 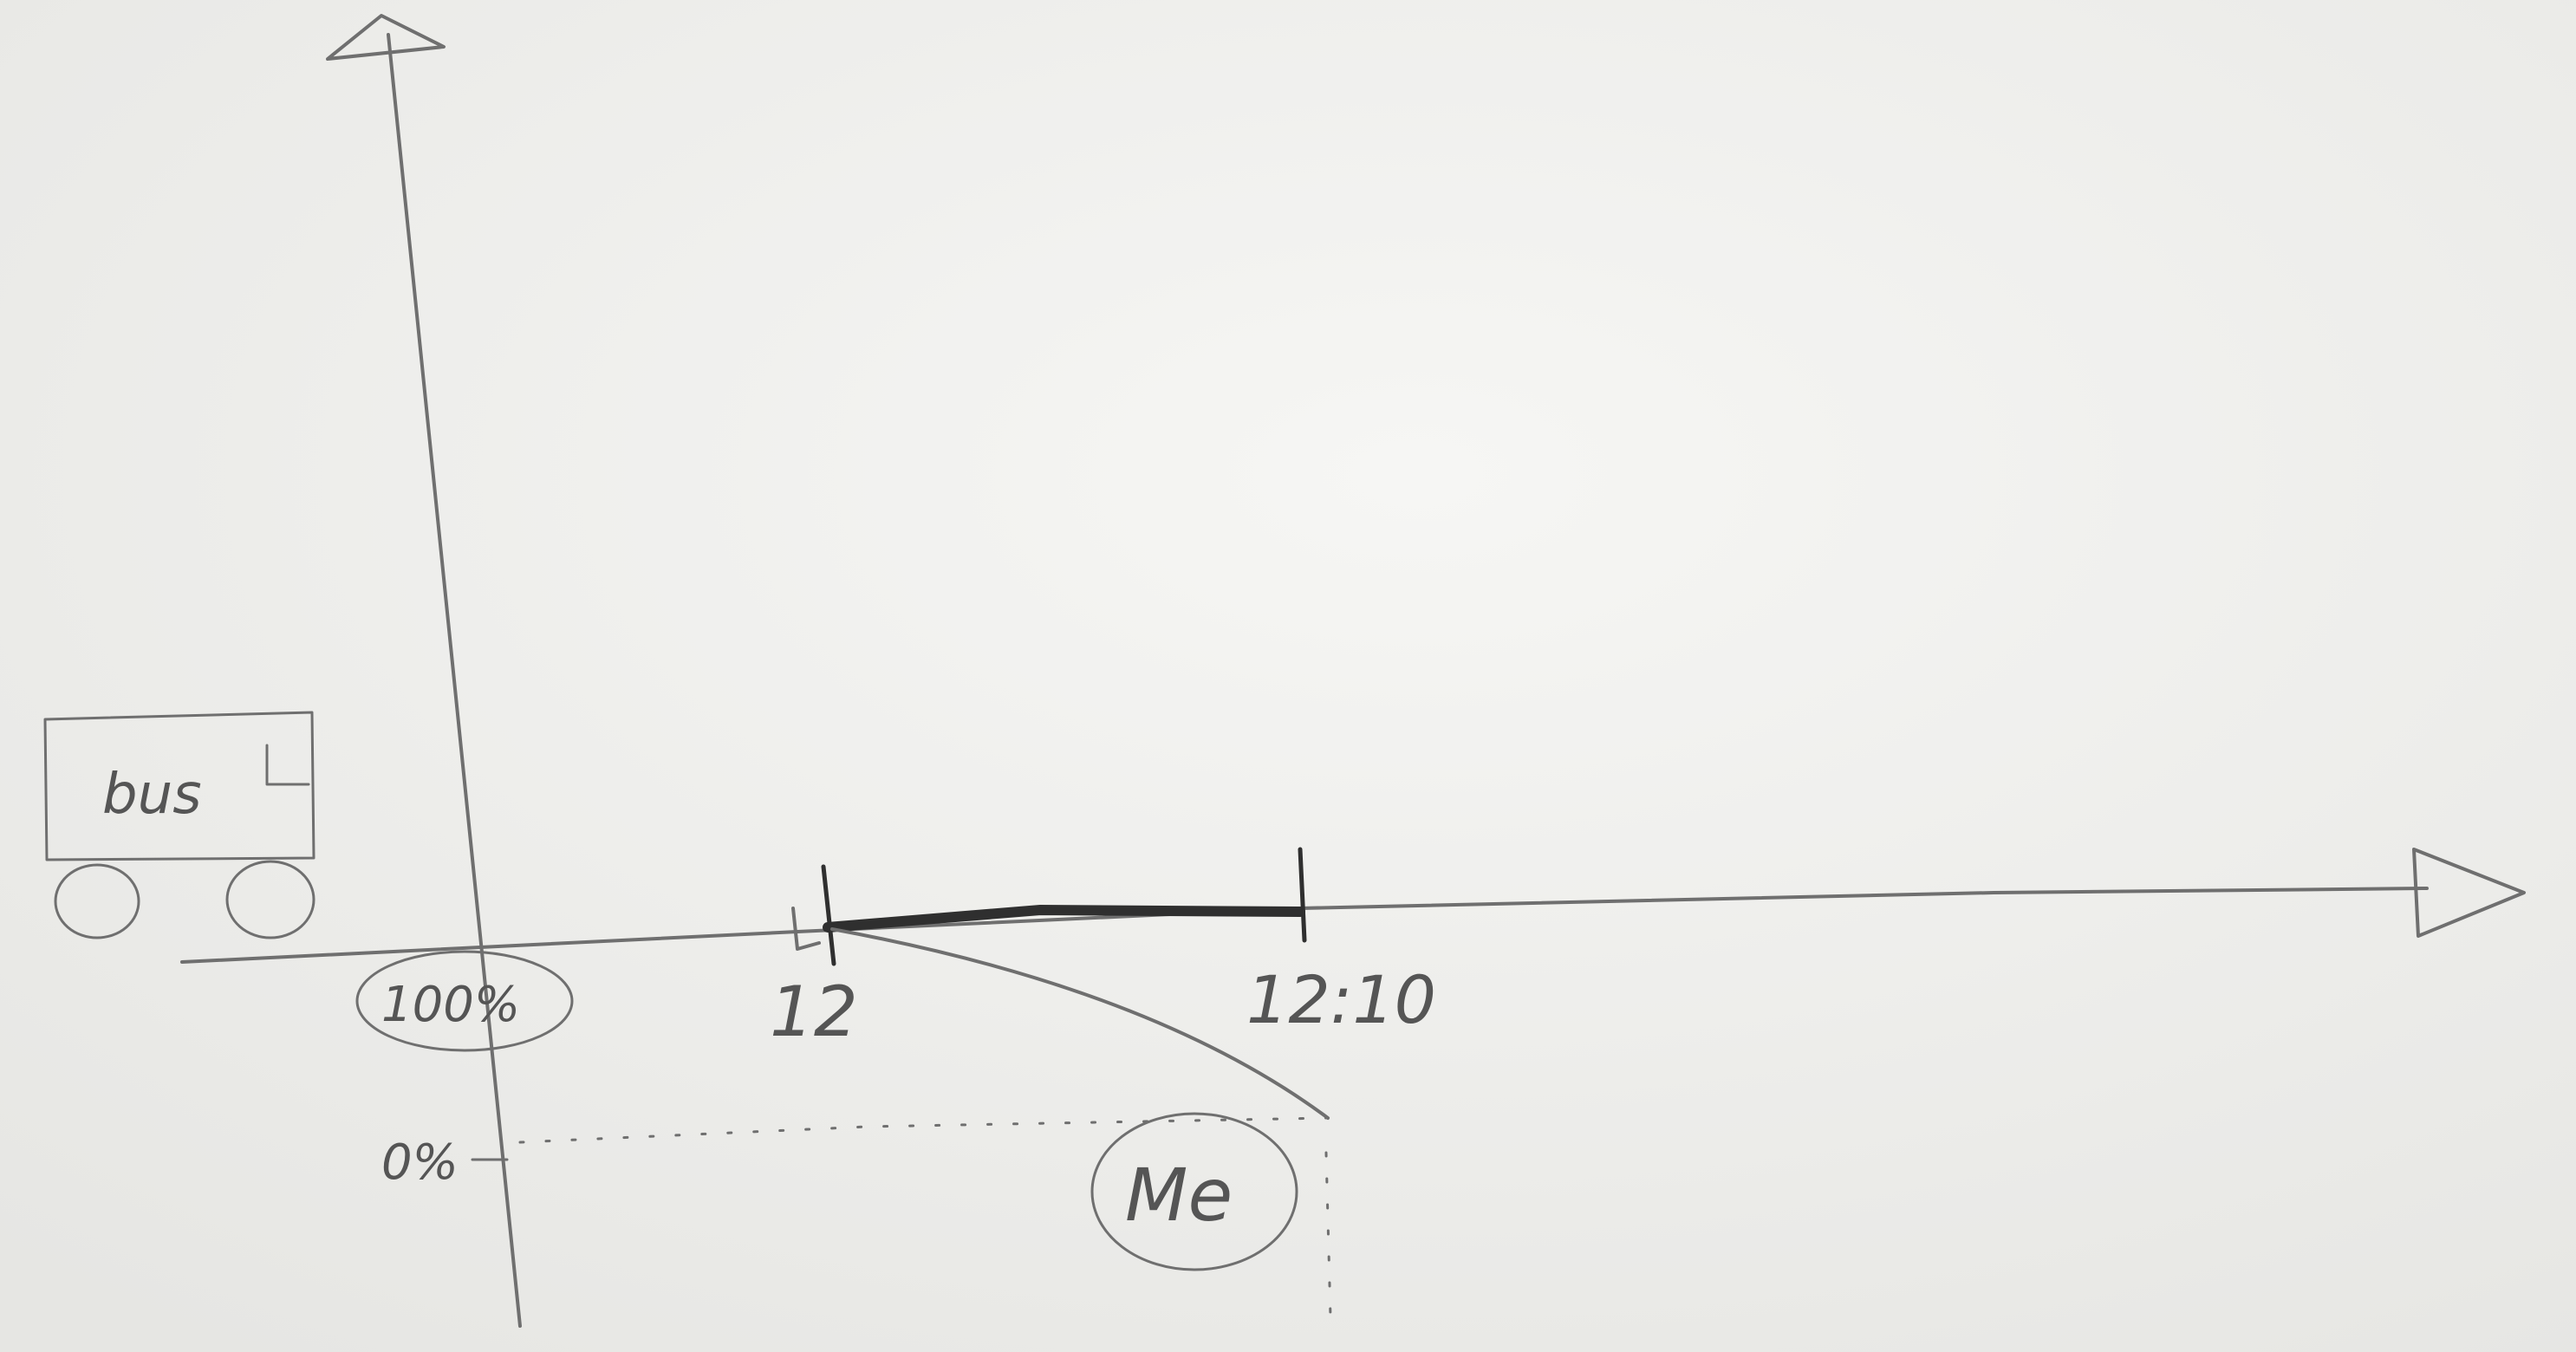 I want to click on me-label: Me, so click(x=1179, y=1195).